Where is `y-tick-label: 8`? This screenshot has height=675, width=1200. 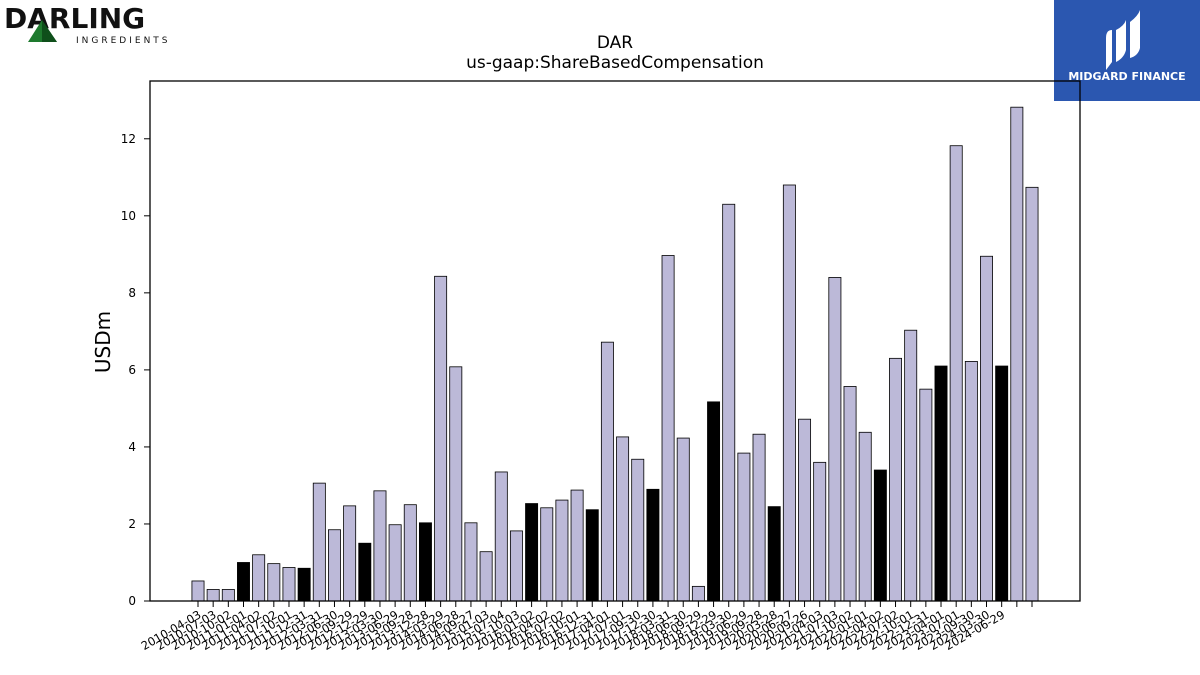 y-tick-label: 8 is located at coordinates (132, 293).